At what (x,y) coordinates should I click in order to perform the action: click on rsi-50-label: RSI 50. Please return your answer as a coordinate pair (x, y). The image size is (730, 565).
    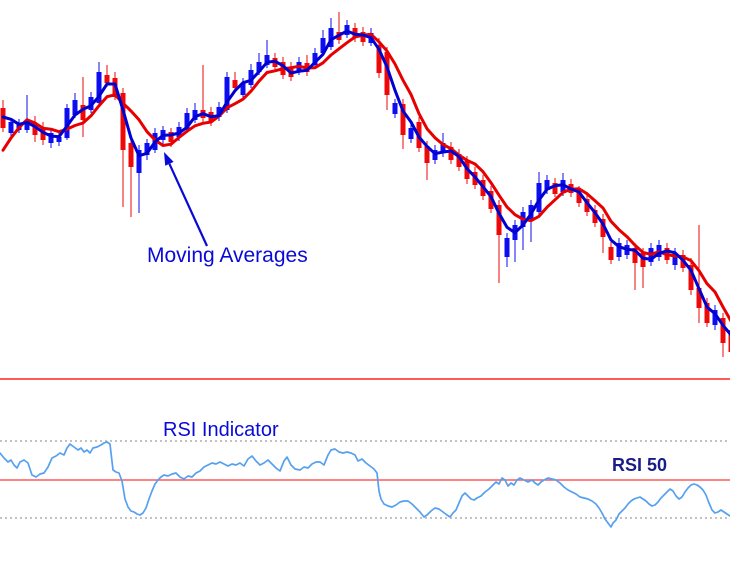
    Looking at the image, I should click on (640, 465).